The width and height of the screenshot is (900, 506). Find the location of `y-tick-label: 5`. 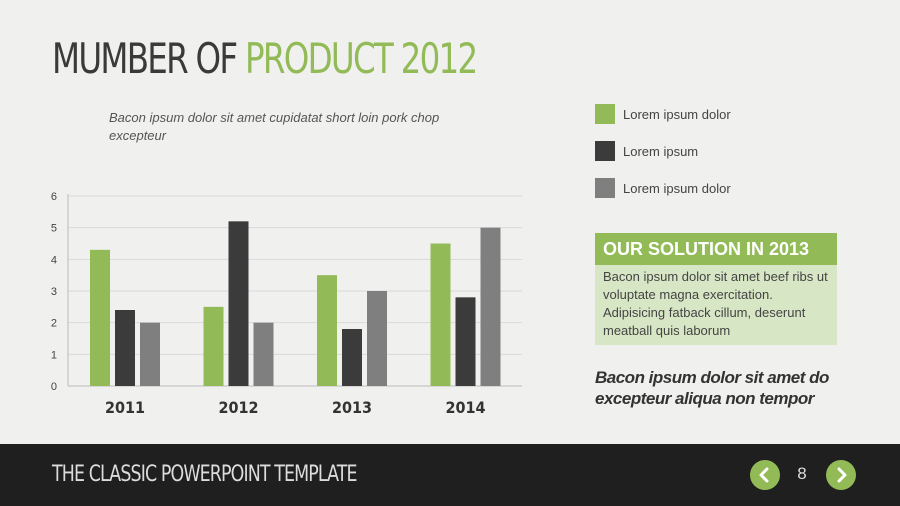

y-tick-label: 5 is located at coordinates (54, 229).